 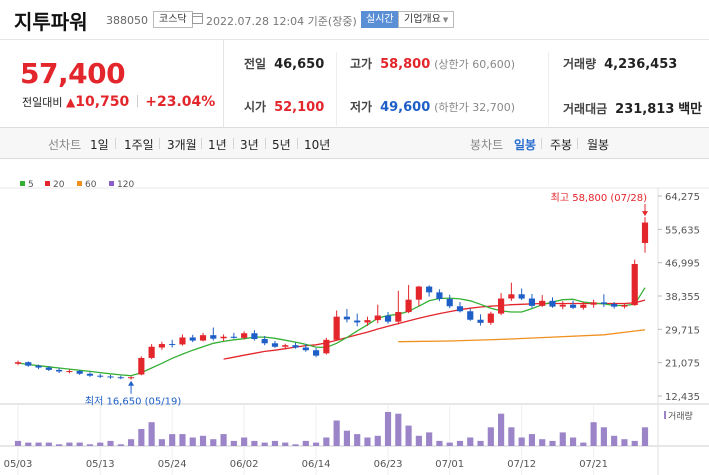 I want to click on low-arrow-icon, so click(x=131, y=383).